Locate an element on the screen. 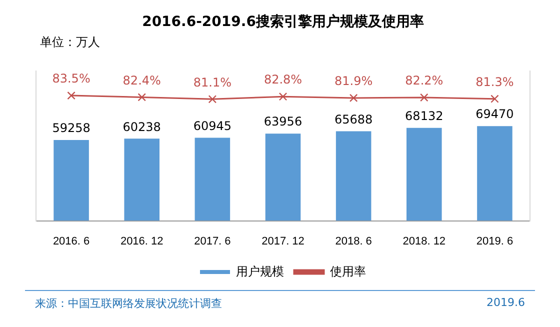 The image size is (560, 327). data-label: 65688 is located at coordinates (353, 119).